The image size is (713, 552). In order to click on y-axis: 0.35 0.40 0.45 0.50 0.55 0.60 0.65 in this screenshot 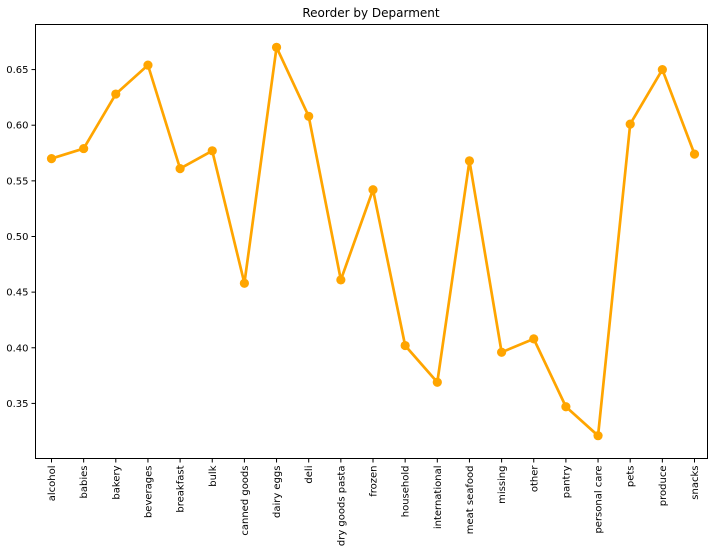, I will do `click(21, 237)`.